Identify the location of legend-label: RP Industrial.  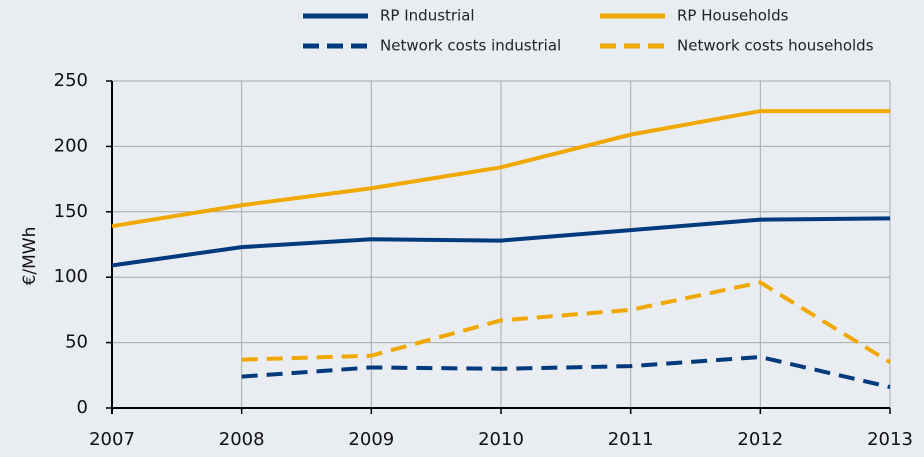
(427, 16).